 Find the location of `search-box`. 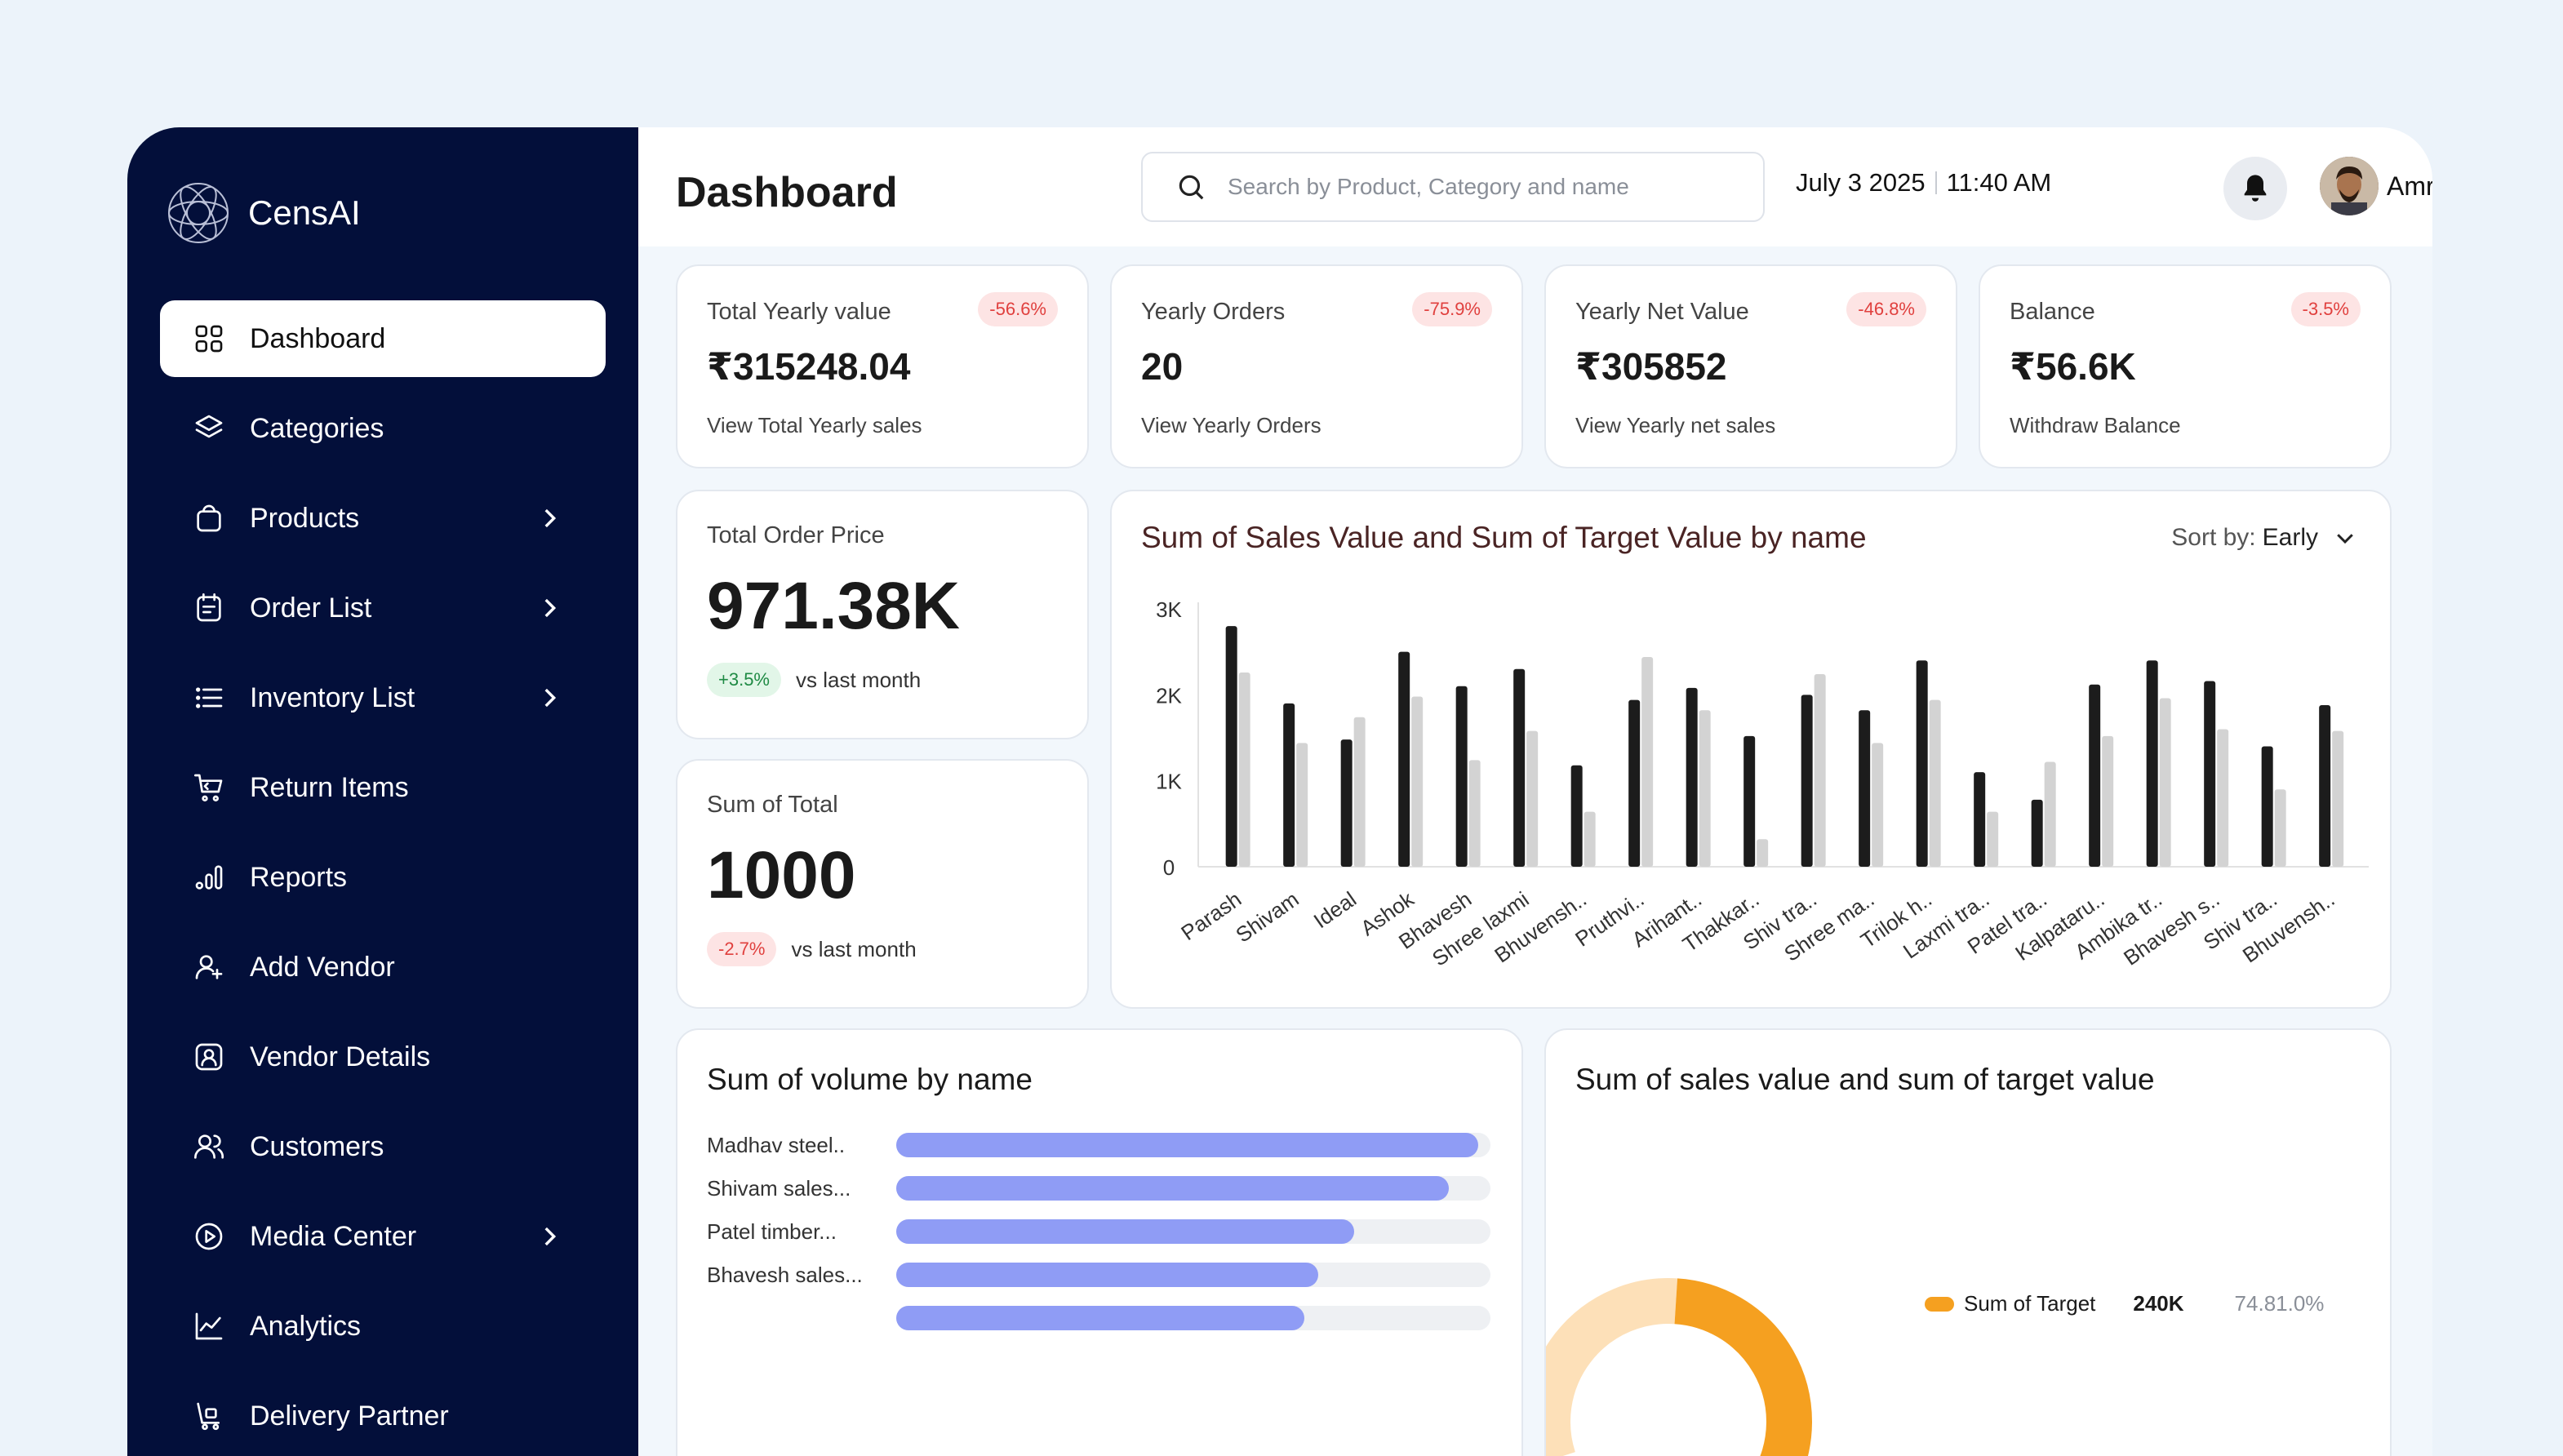

search-box is located at coordinates (1453, 187).